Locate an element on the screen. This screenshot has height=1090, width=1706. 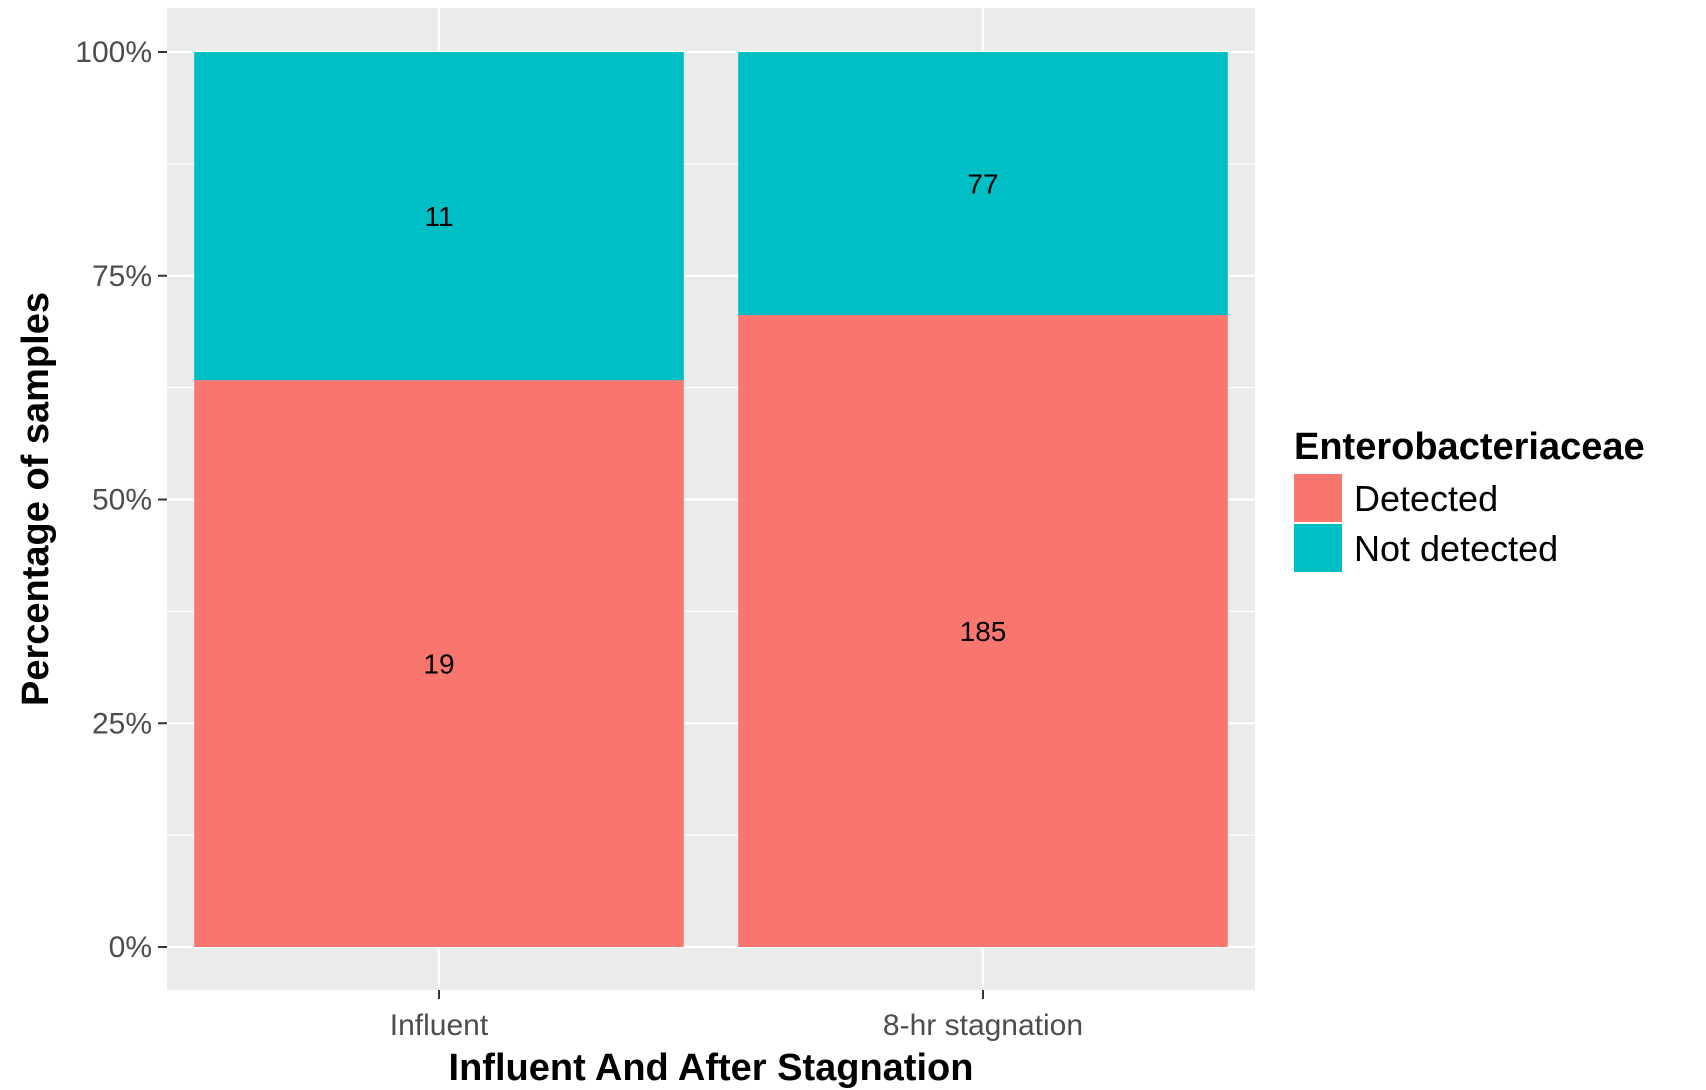
bar-value-label: 11 is located at coordinates (438, 216).